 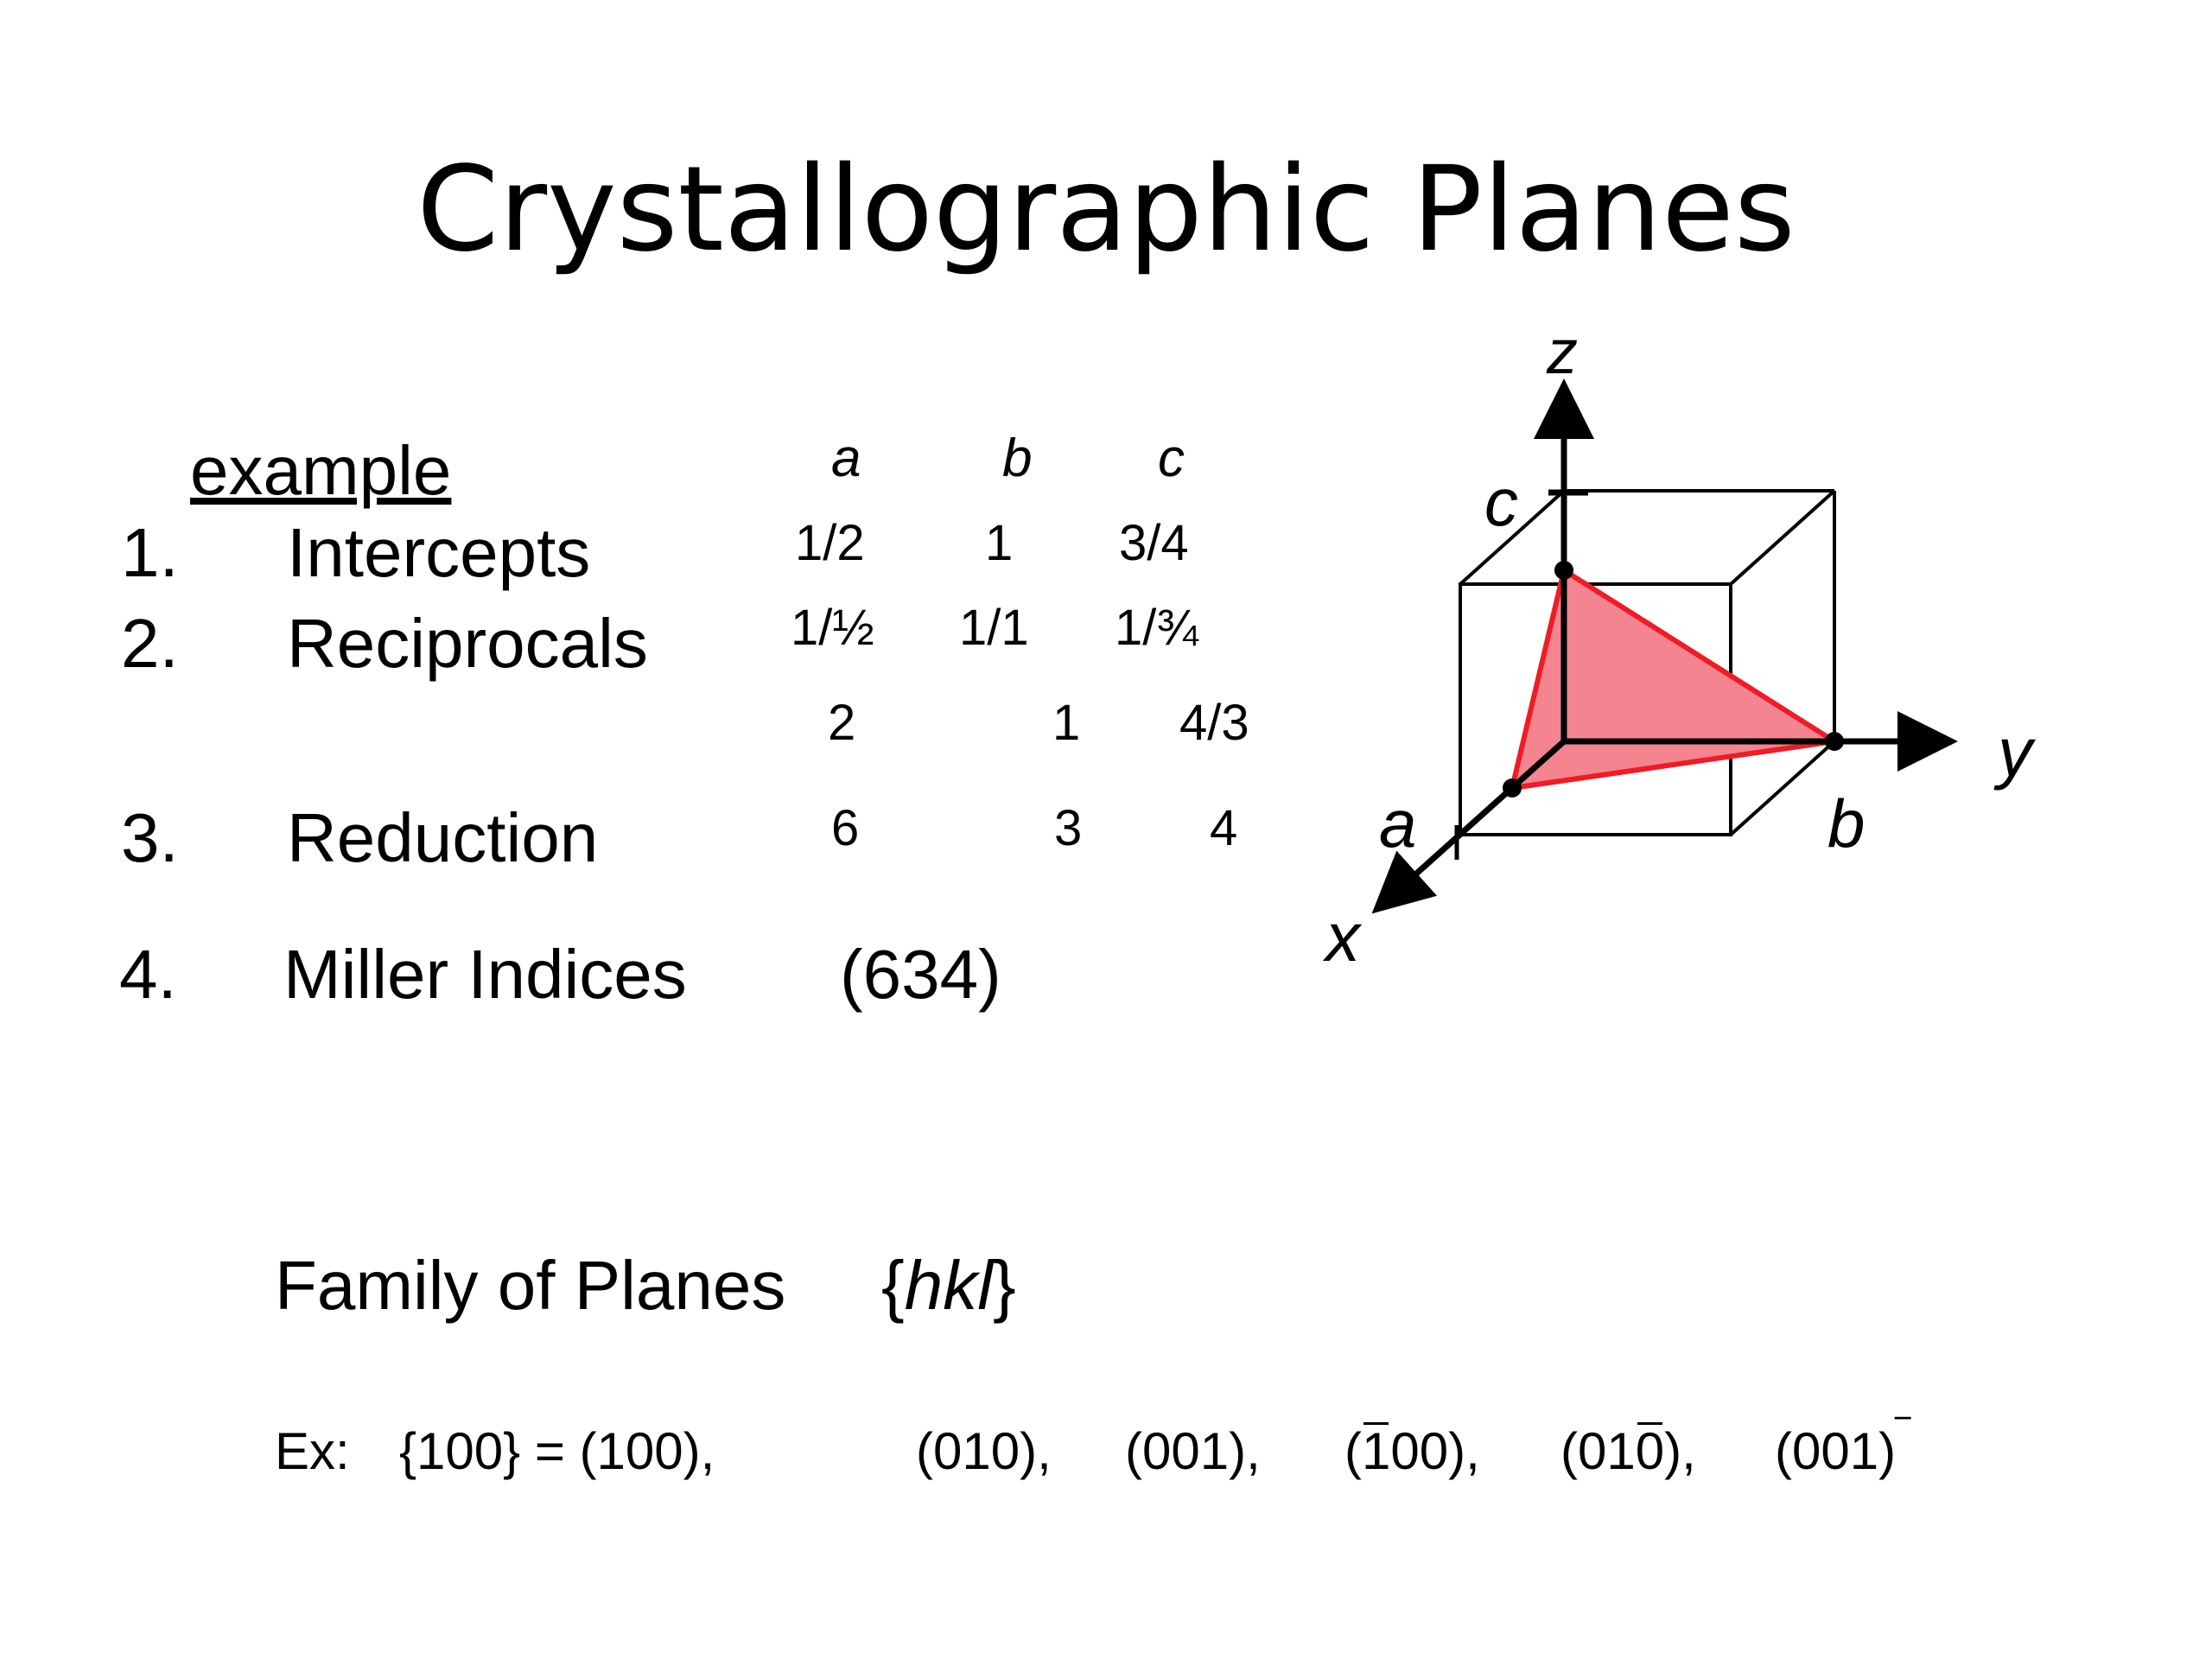 I want to click on unit-cell-cube, so click(x=1647, y=662).